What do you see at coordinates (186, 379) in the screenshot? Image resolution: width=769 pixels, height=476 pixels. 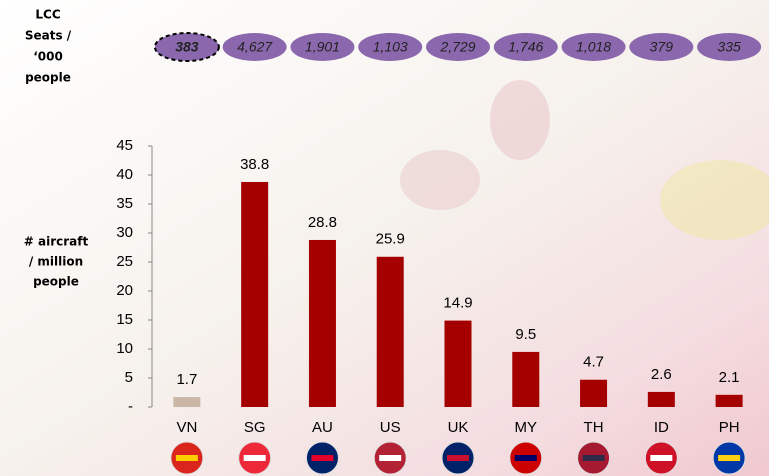 I see `data-label: 1.7` at bounding box center [186, 379].